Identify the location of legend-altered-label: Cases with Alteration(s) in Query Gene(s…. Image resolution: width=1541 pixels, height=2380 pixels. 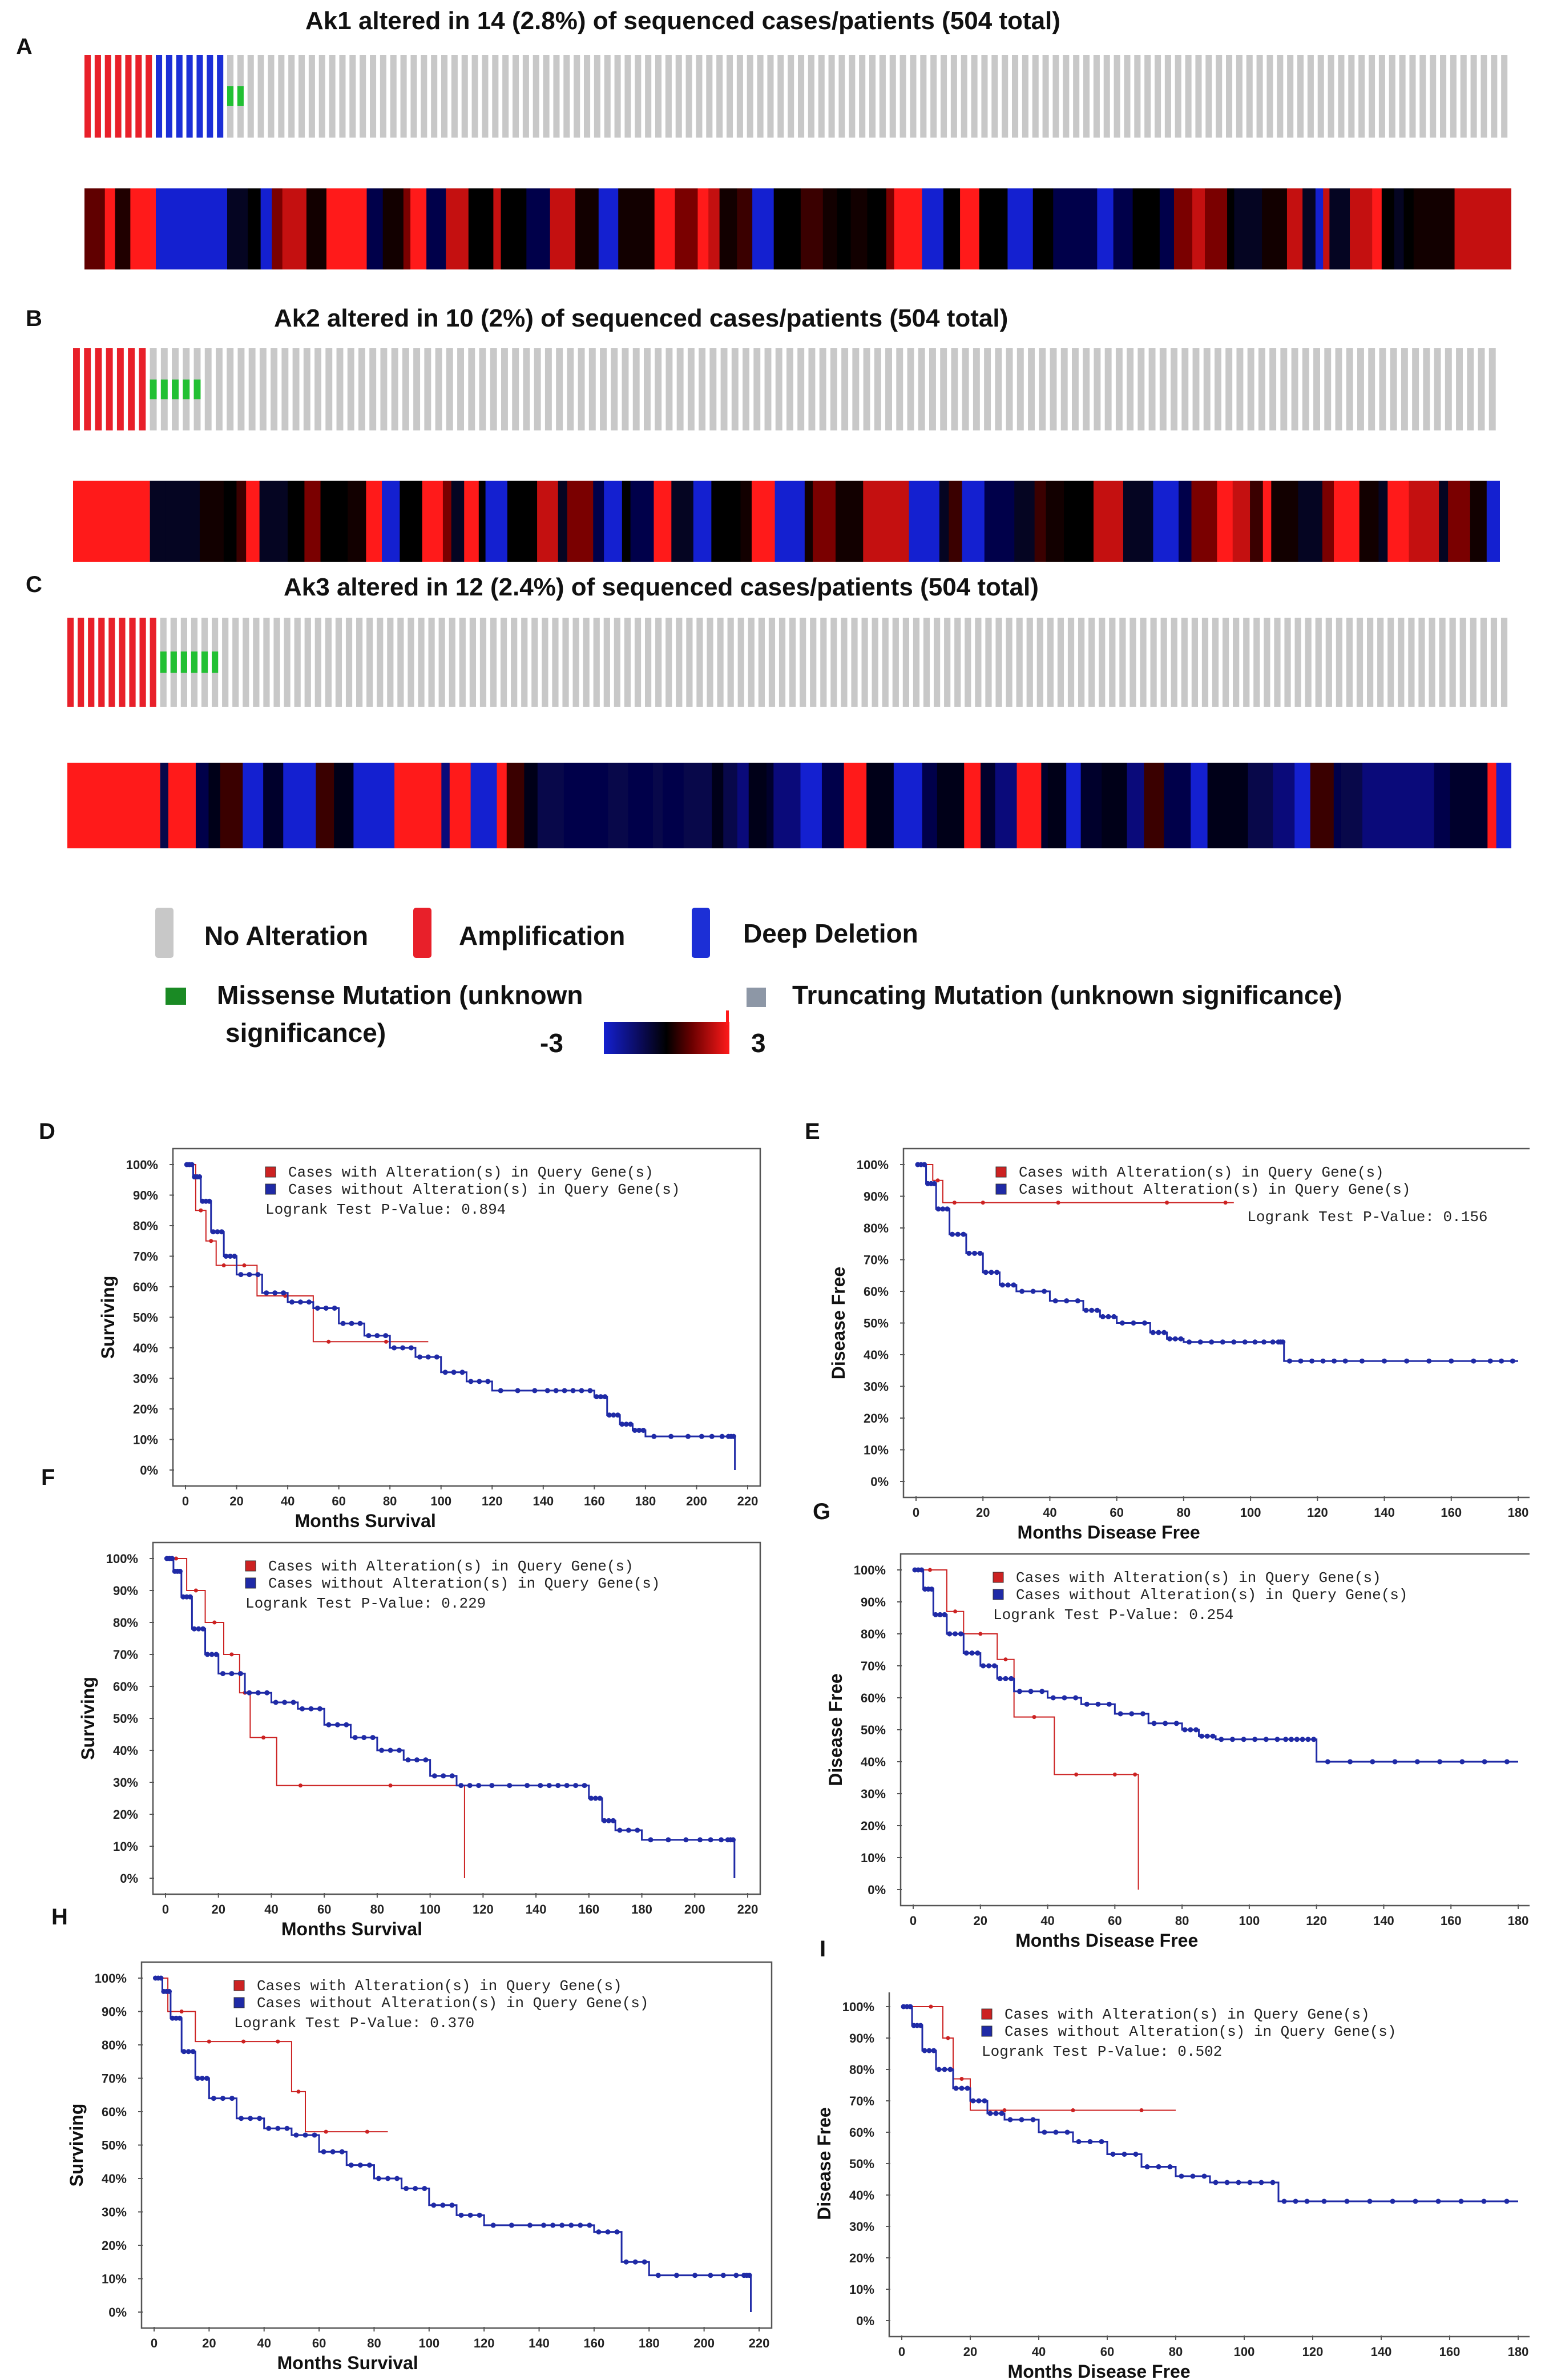
(1198, 1577).